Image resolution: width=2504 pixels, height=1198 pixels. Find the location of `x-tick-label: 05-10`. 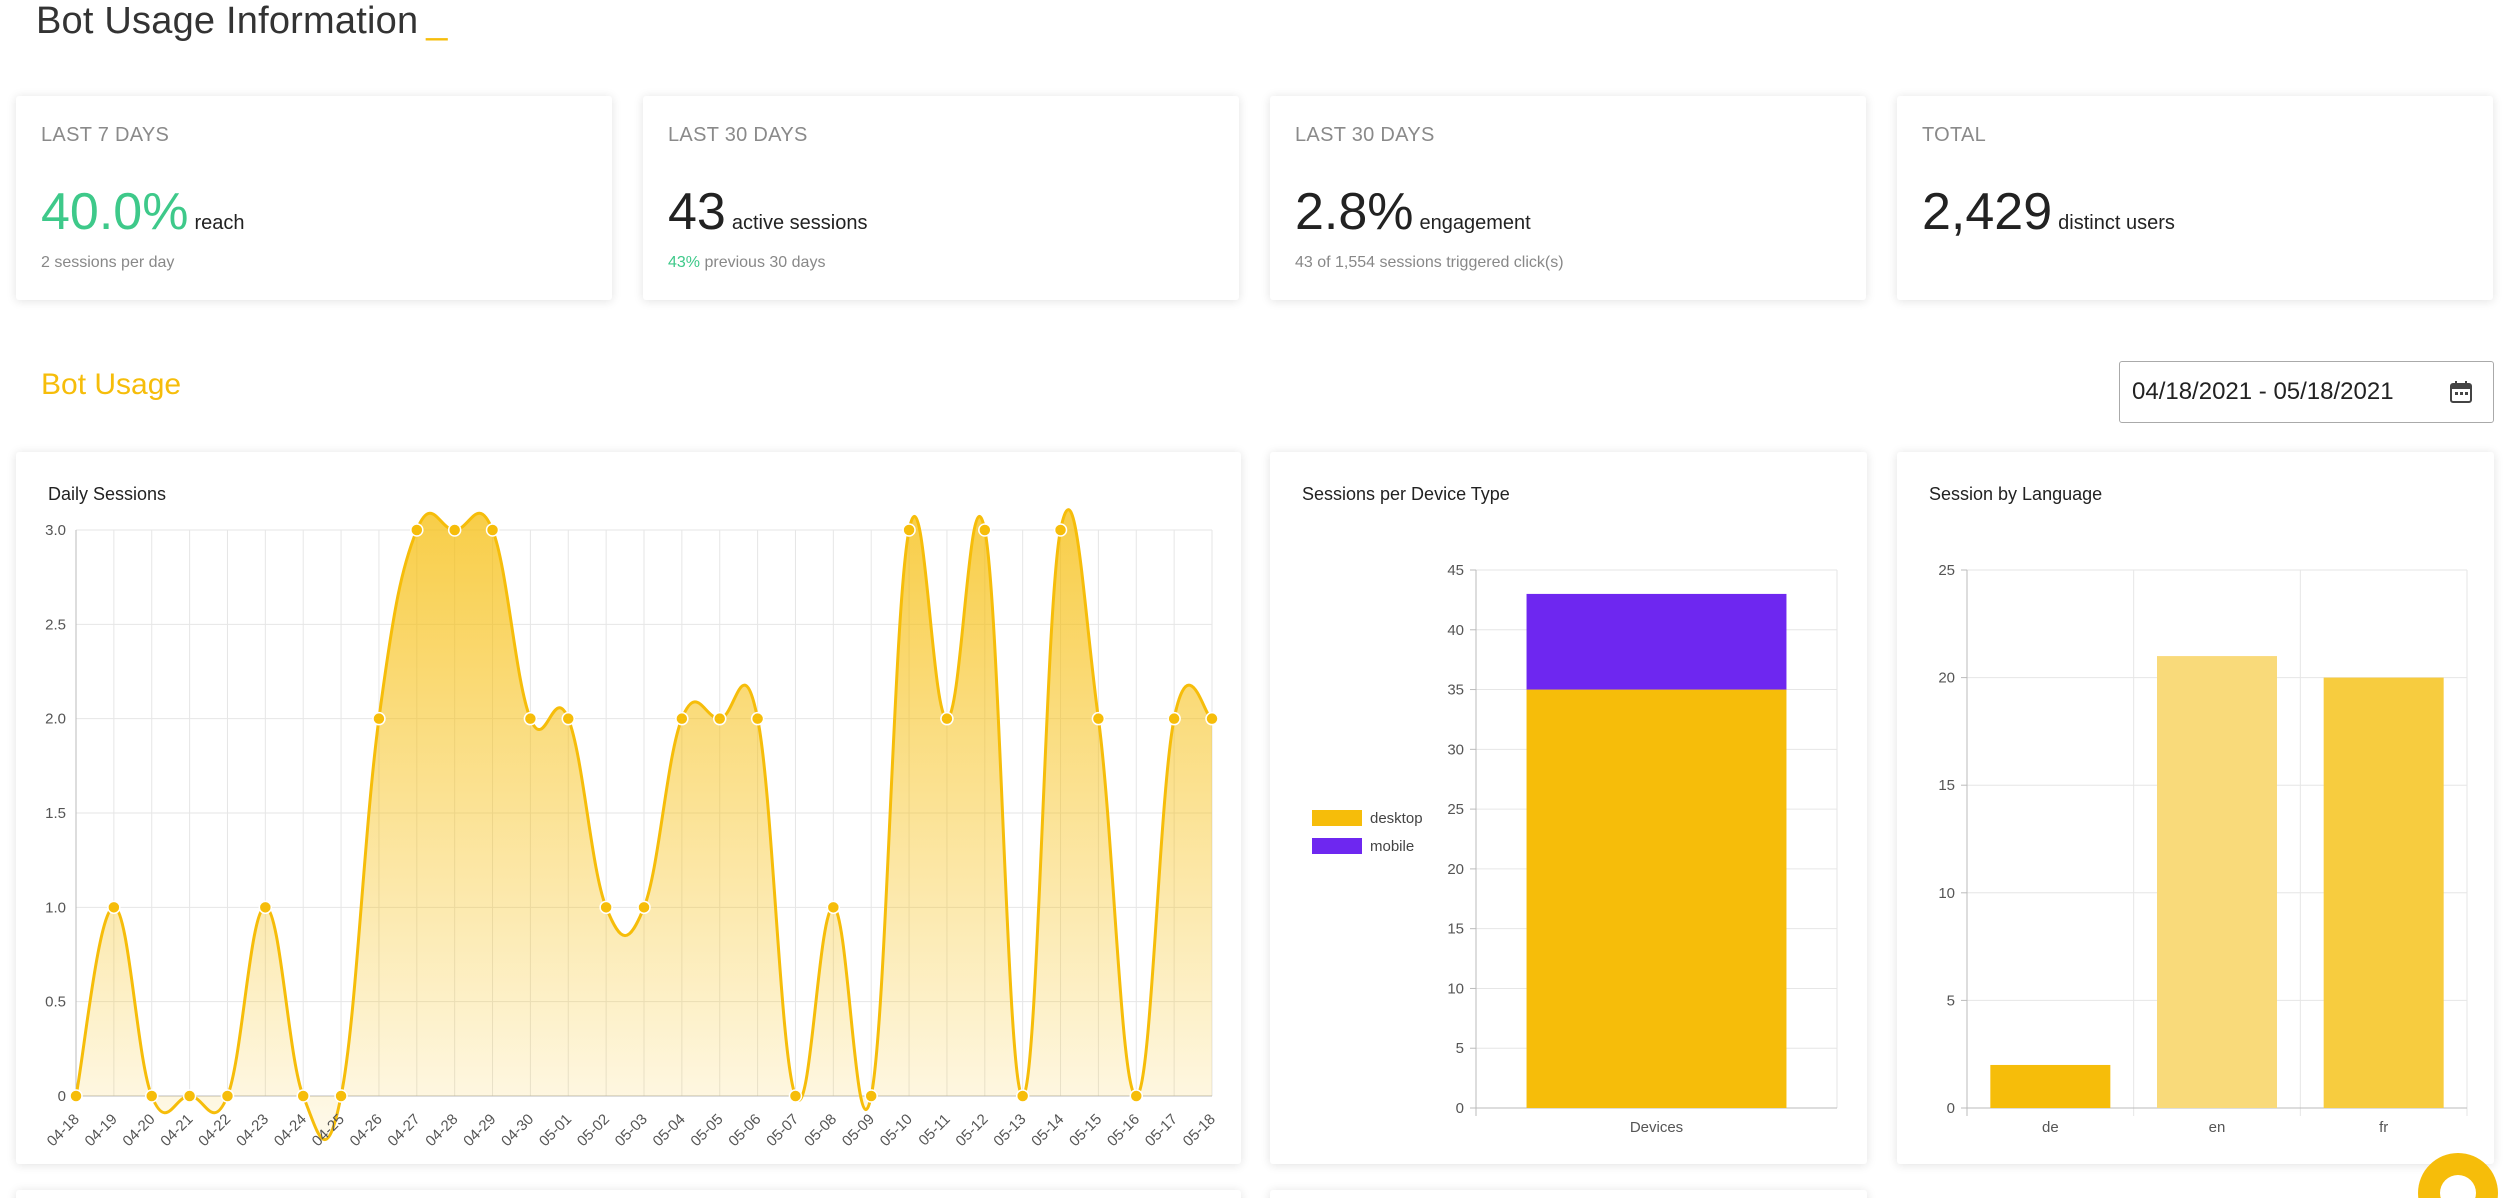

x-tick-label: 05-10 is located at coordinates (896, 1130).